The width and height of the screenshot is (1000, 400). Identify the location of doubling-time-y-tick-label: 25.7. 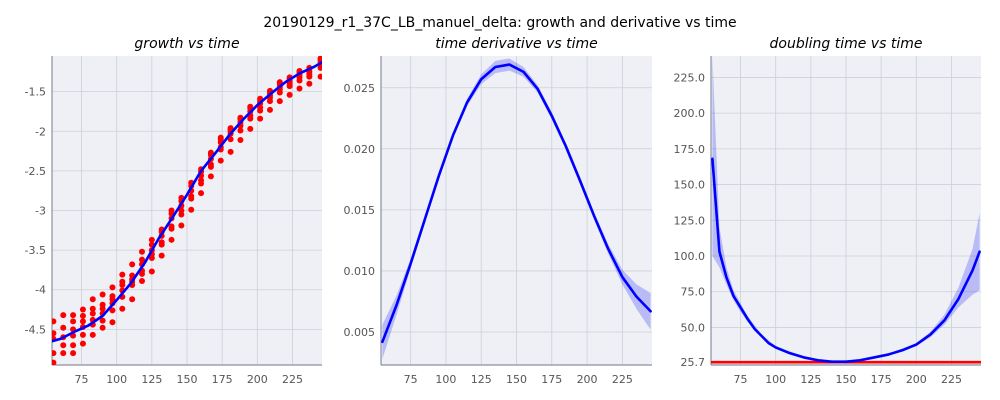
(693, 362).